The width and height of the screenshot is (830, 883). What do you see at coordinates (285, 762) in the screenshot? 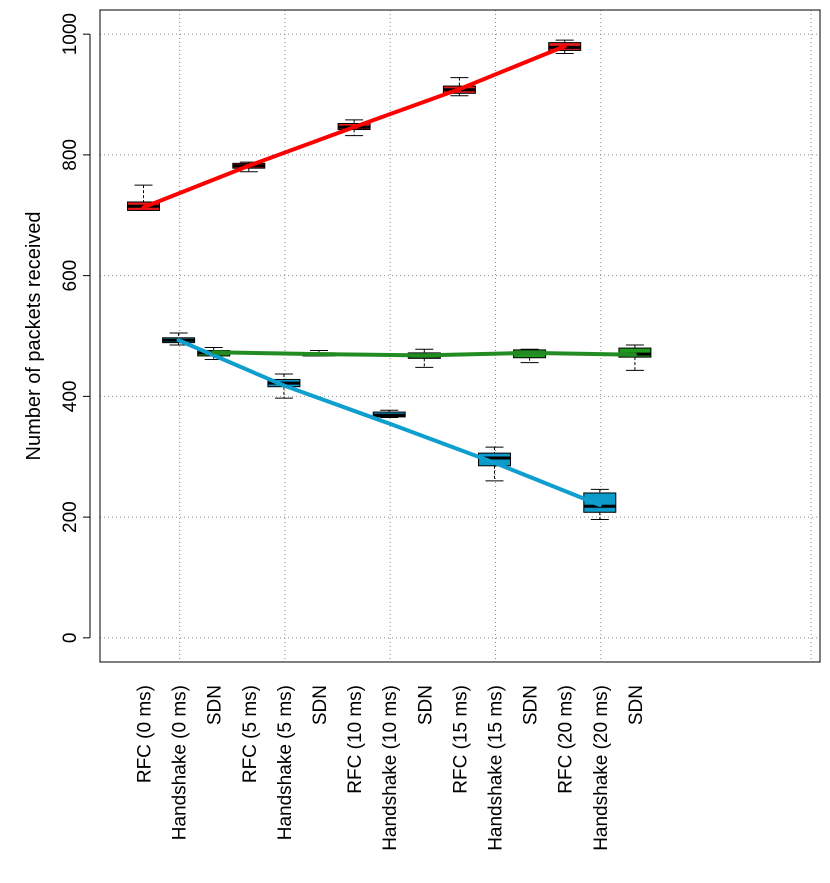
I see `x-category-label: Handshake (5 ms)` at bounding box center [285, 762].